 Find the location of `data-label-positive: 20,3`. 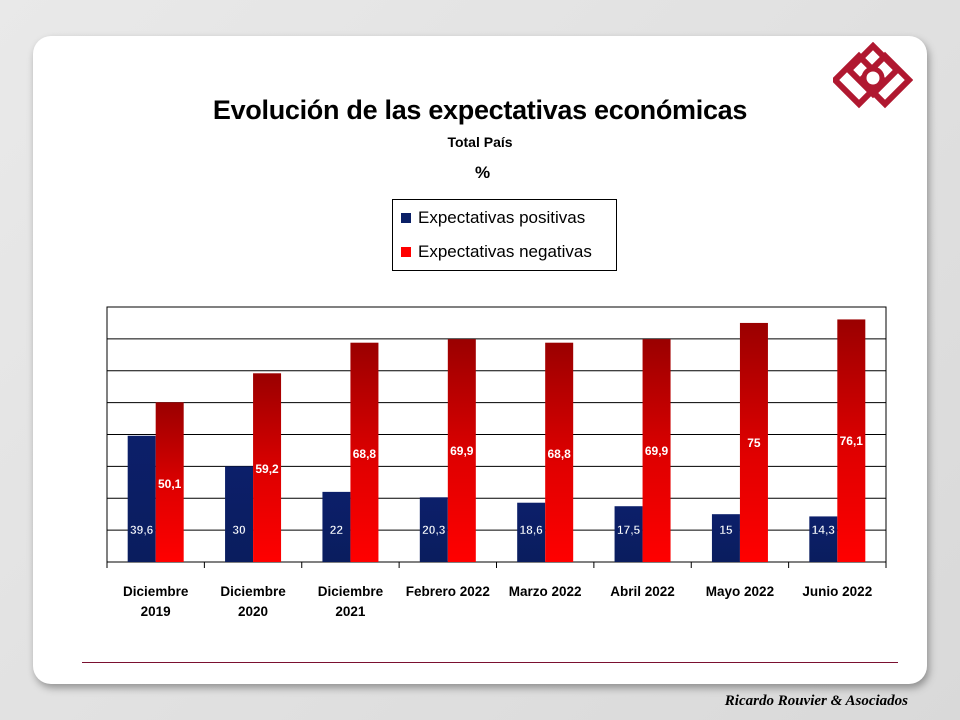

data-label-positive: 20,3 is located at coordinates (434, 530).